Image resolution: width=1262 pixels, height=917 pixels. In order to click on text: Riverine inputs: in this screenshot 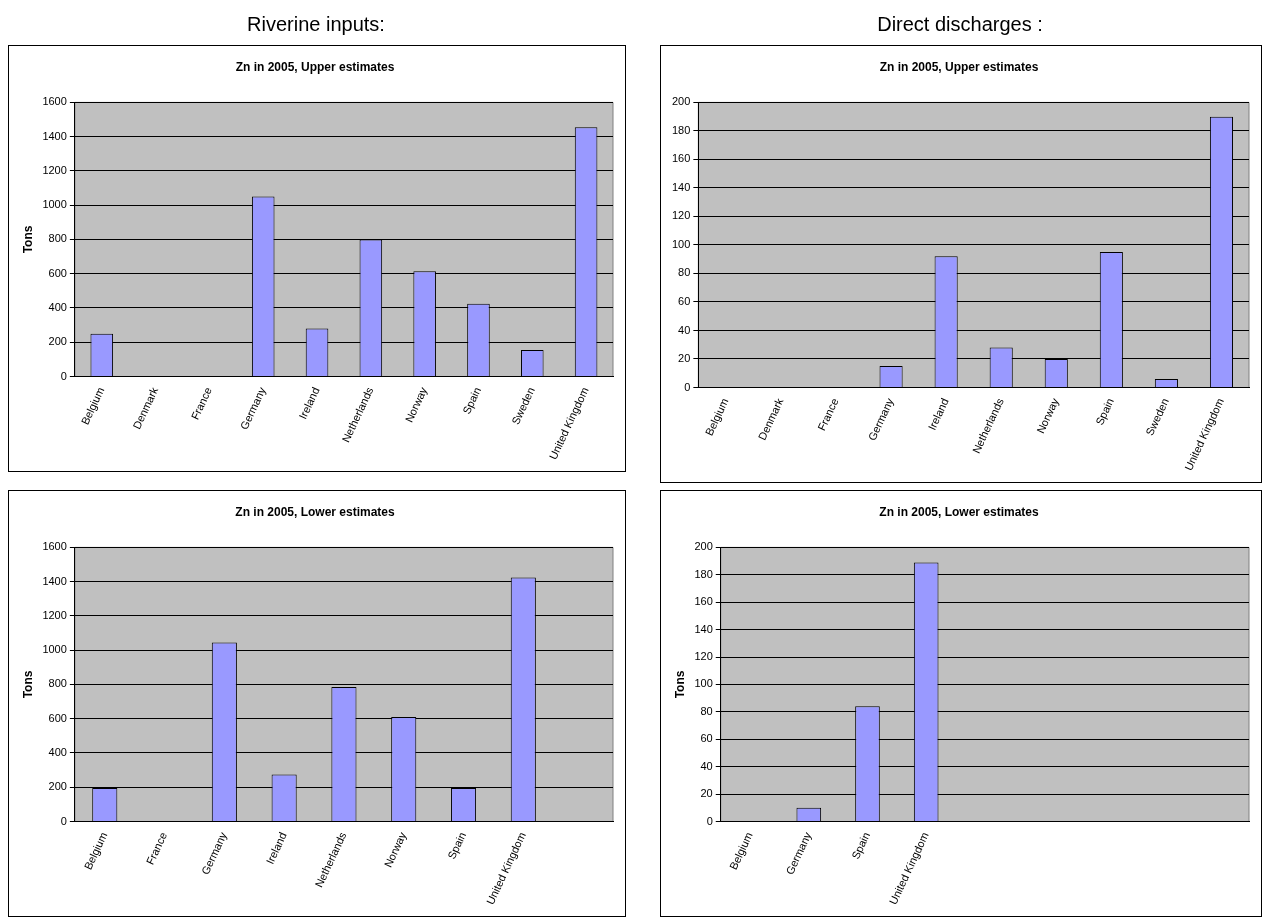, I will do `click(316, 24)`.